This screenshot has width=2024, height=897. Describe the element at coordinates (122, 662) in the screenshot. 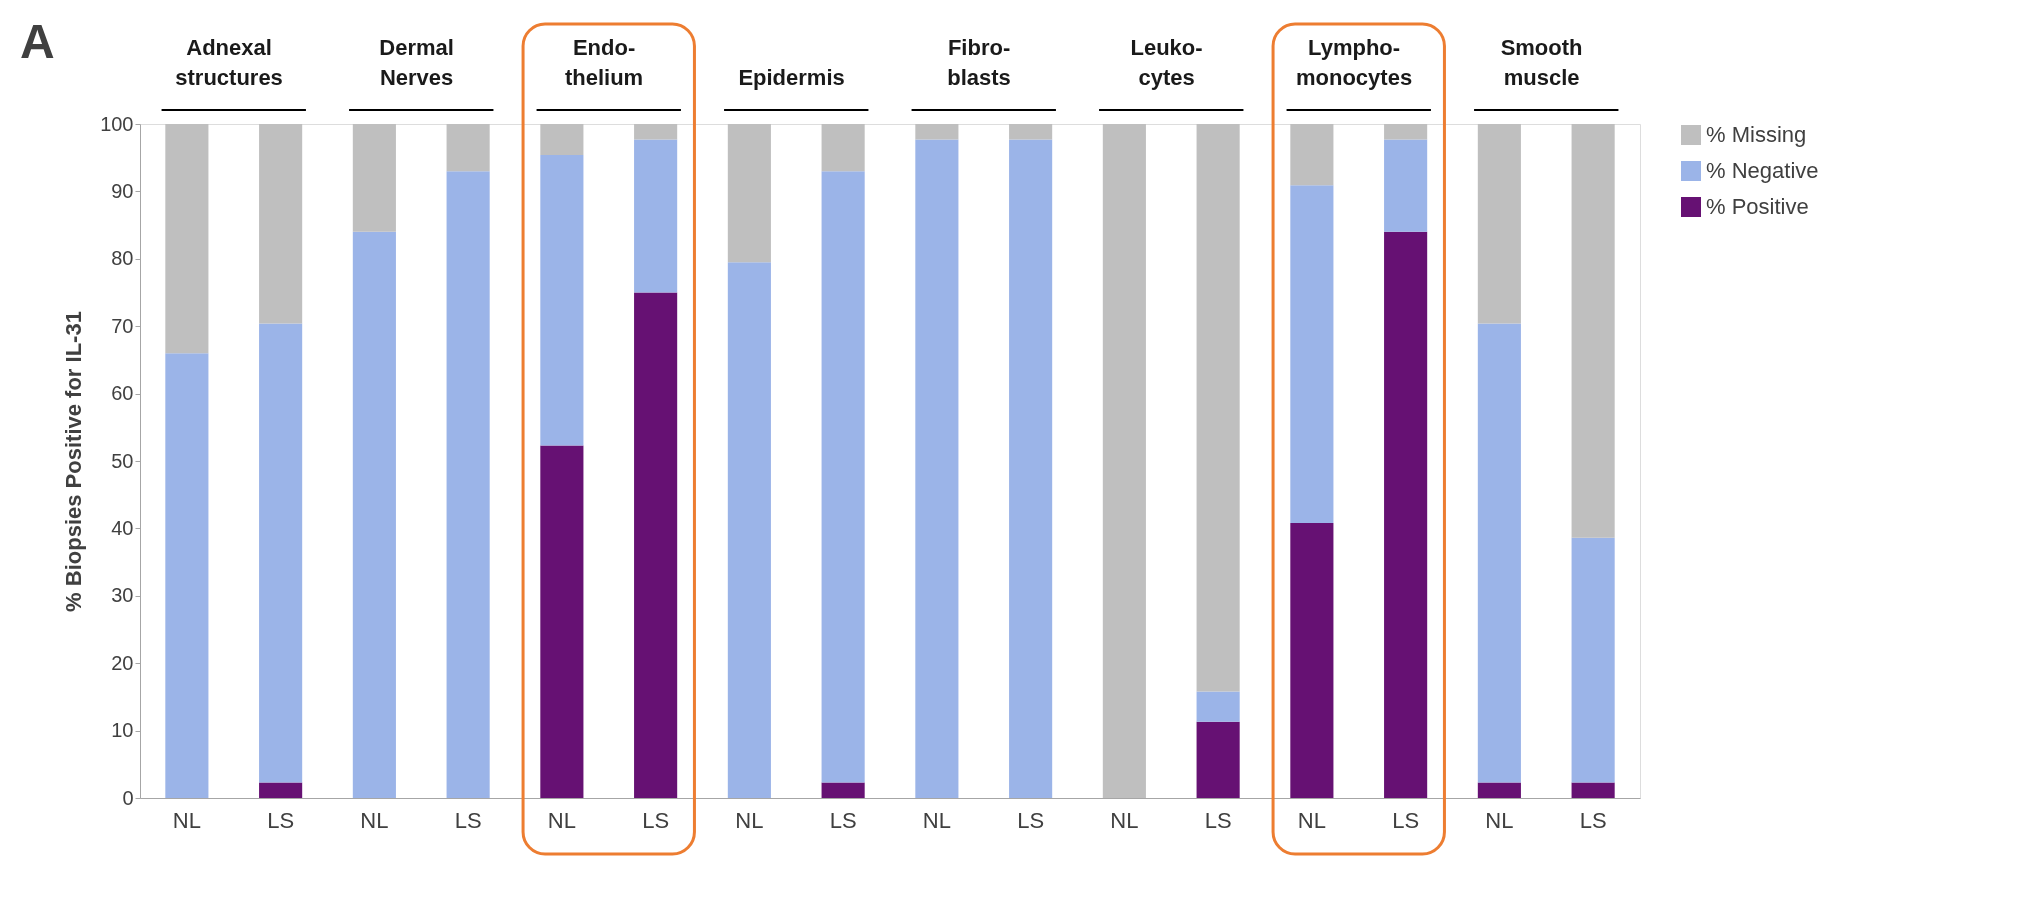

I see `y-tick-label: 20` at that location.